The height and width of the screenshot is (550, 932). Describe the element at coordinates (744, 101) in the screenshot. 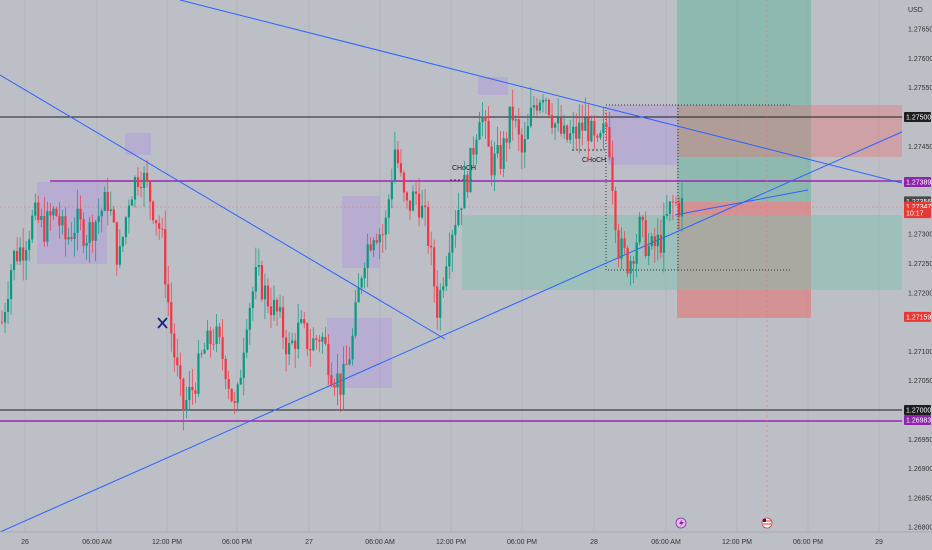

I see `long-target-zone` at that location.